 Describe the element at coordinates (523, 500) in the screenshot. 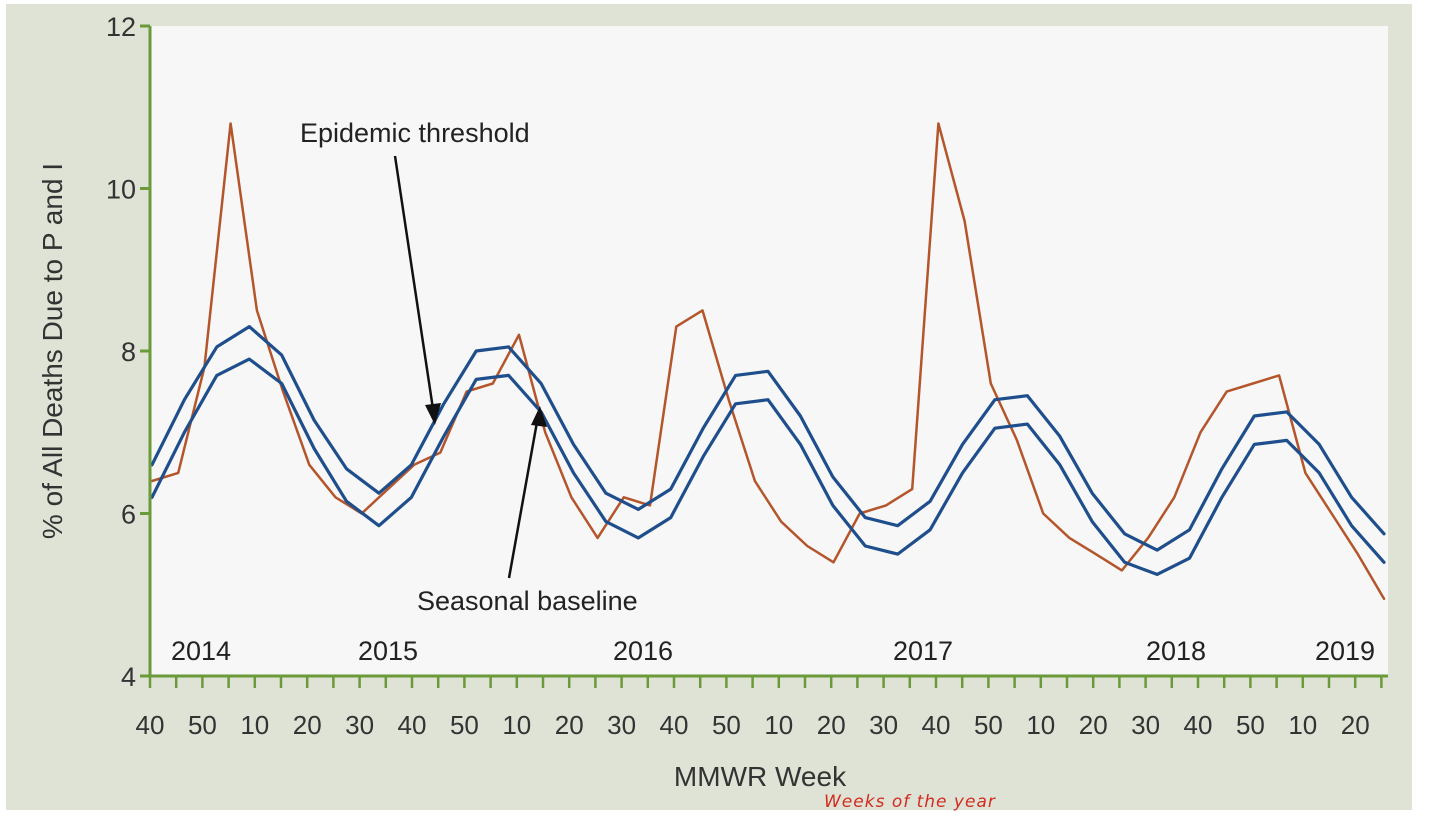

I see `baseline-arrow-line` at that location.